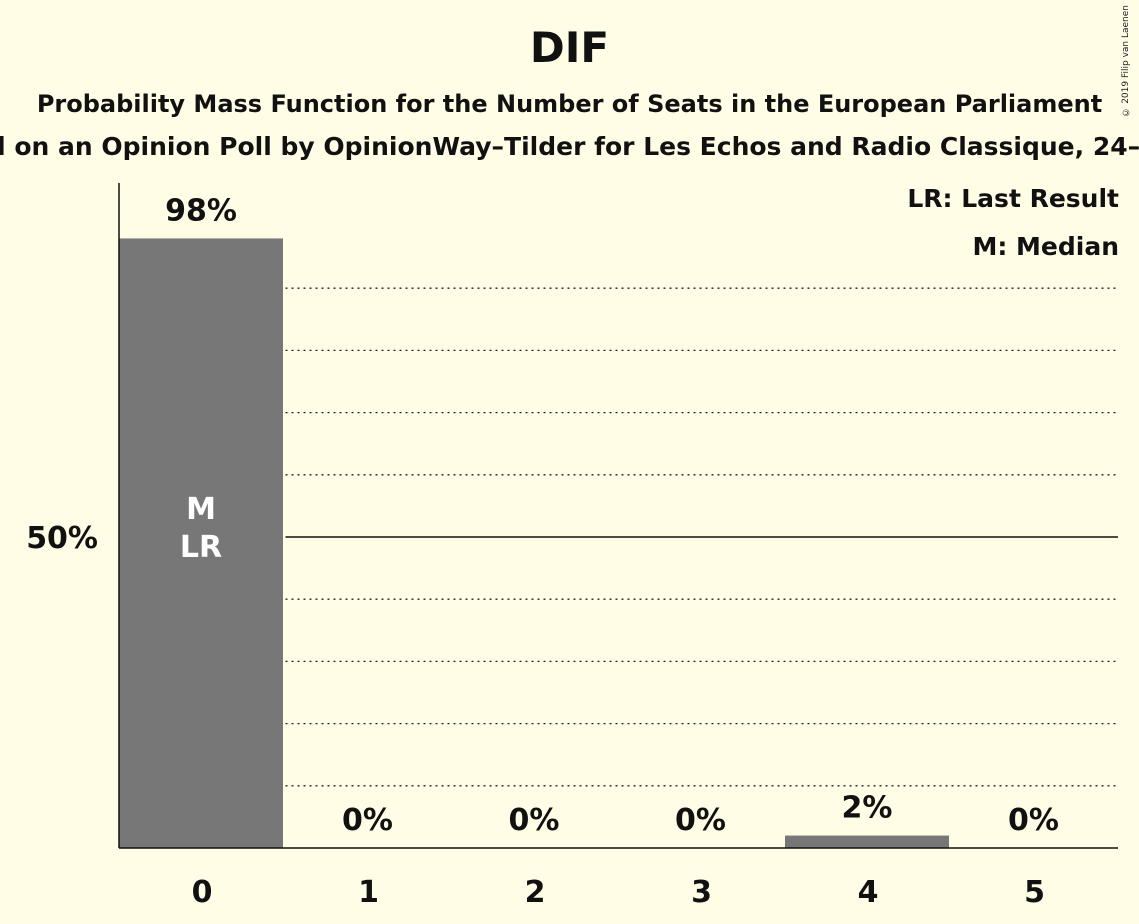 The image size is (1139, 924). Describe the element at coordinates (201, 210) in the screenshot. I see `value-label-0: 98%` at that location.